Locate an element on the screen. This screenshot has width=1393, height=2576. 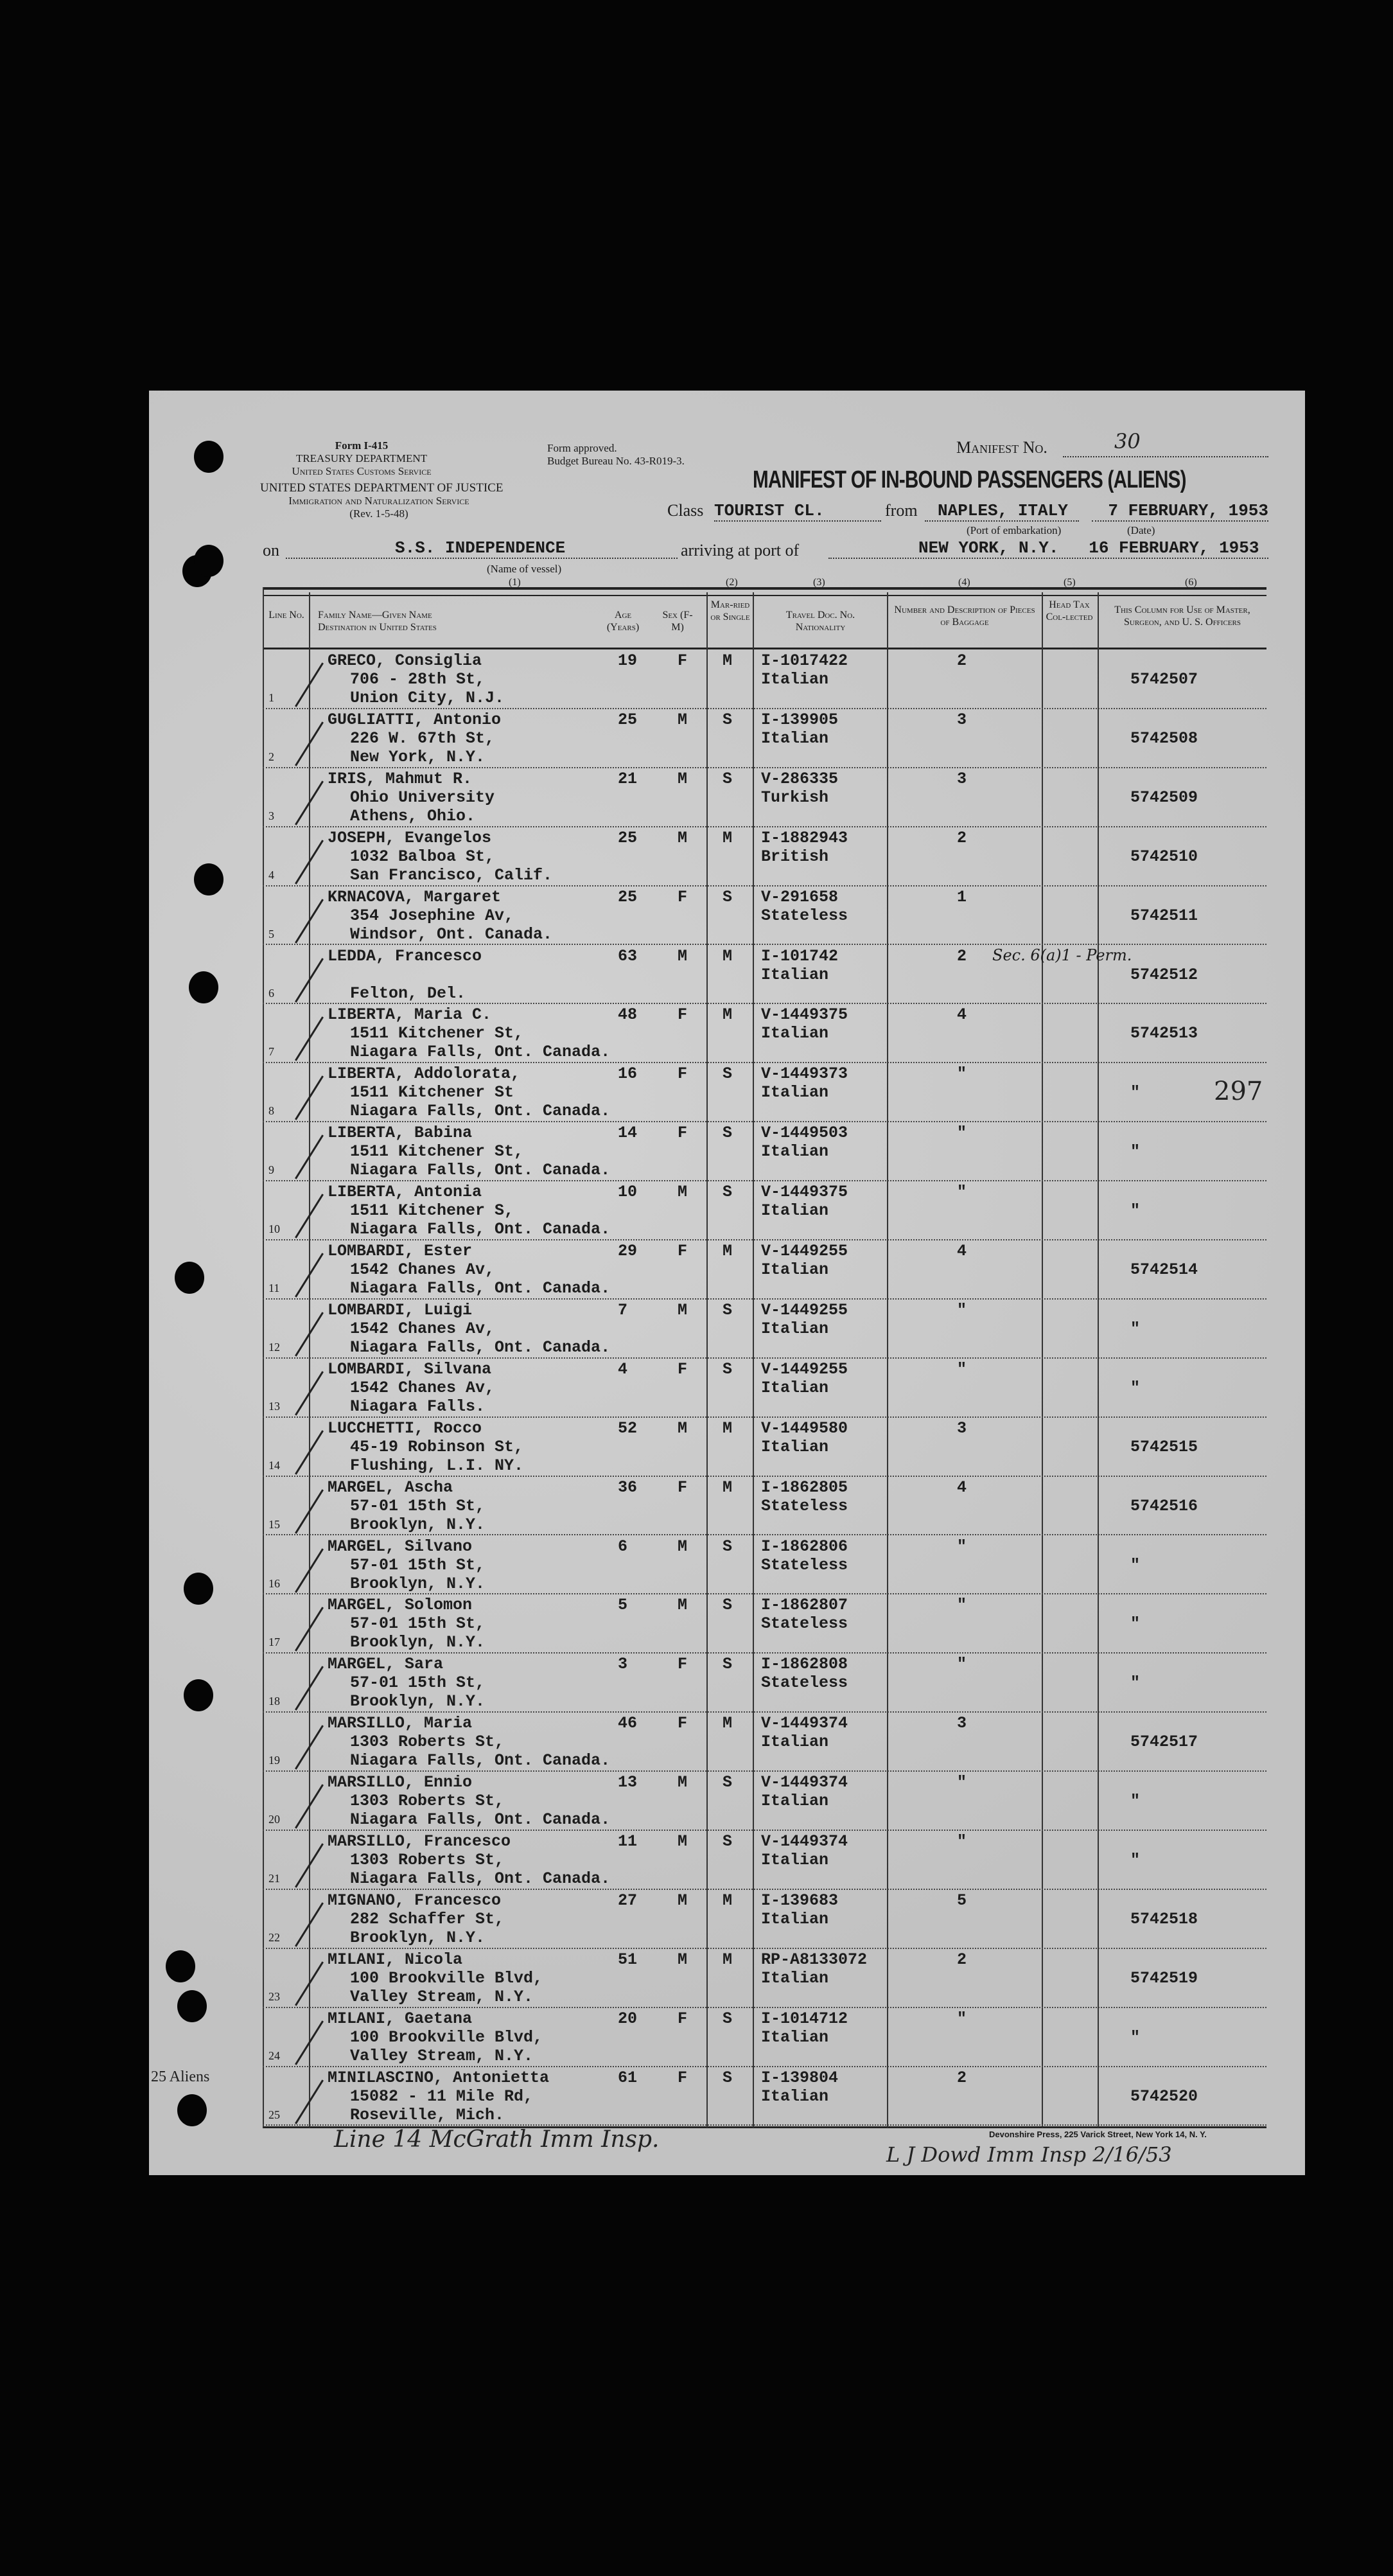
header-age: Age (Years) is located at coordinates (623, 621).